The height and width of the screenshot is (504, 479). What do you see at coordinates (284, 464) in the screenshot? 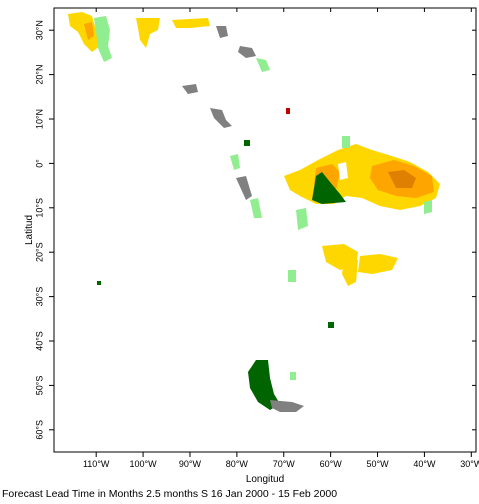
I see `lon-tick-label: 70°W` at bounding box center [284, 464].